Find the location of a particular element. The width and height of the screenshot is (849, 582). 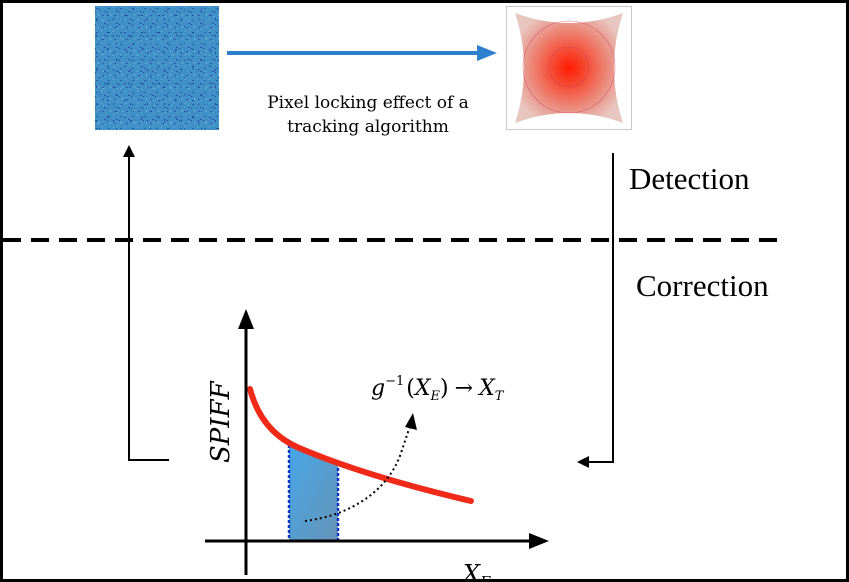

detection-to-correction-arrow is located at coordinates (595, 310).